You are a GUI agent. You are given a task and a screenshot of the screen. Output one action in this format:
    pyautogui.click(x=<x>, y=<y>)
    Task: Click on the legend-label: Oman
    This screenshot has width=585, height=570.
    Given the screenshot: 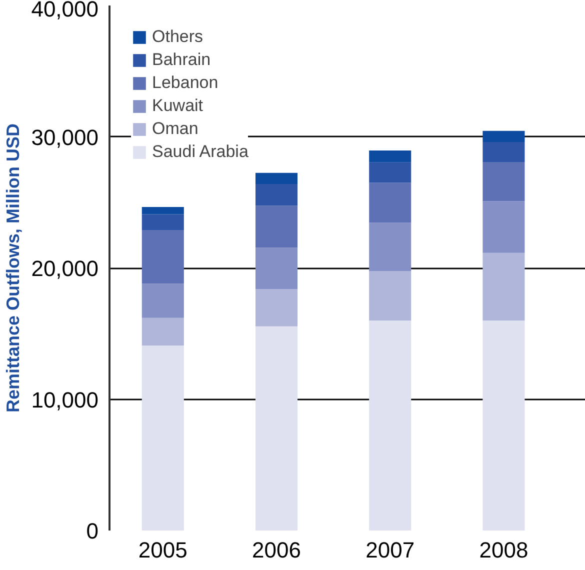 What is the action you would take?
    pyautogui.click(x=175, y=129)
    